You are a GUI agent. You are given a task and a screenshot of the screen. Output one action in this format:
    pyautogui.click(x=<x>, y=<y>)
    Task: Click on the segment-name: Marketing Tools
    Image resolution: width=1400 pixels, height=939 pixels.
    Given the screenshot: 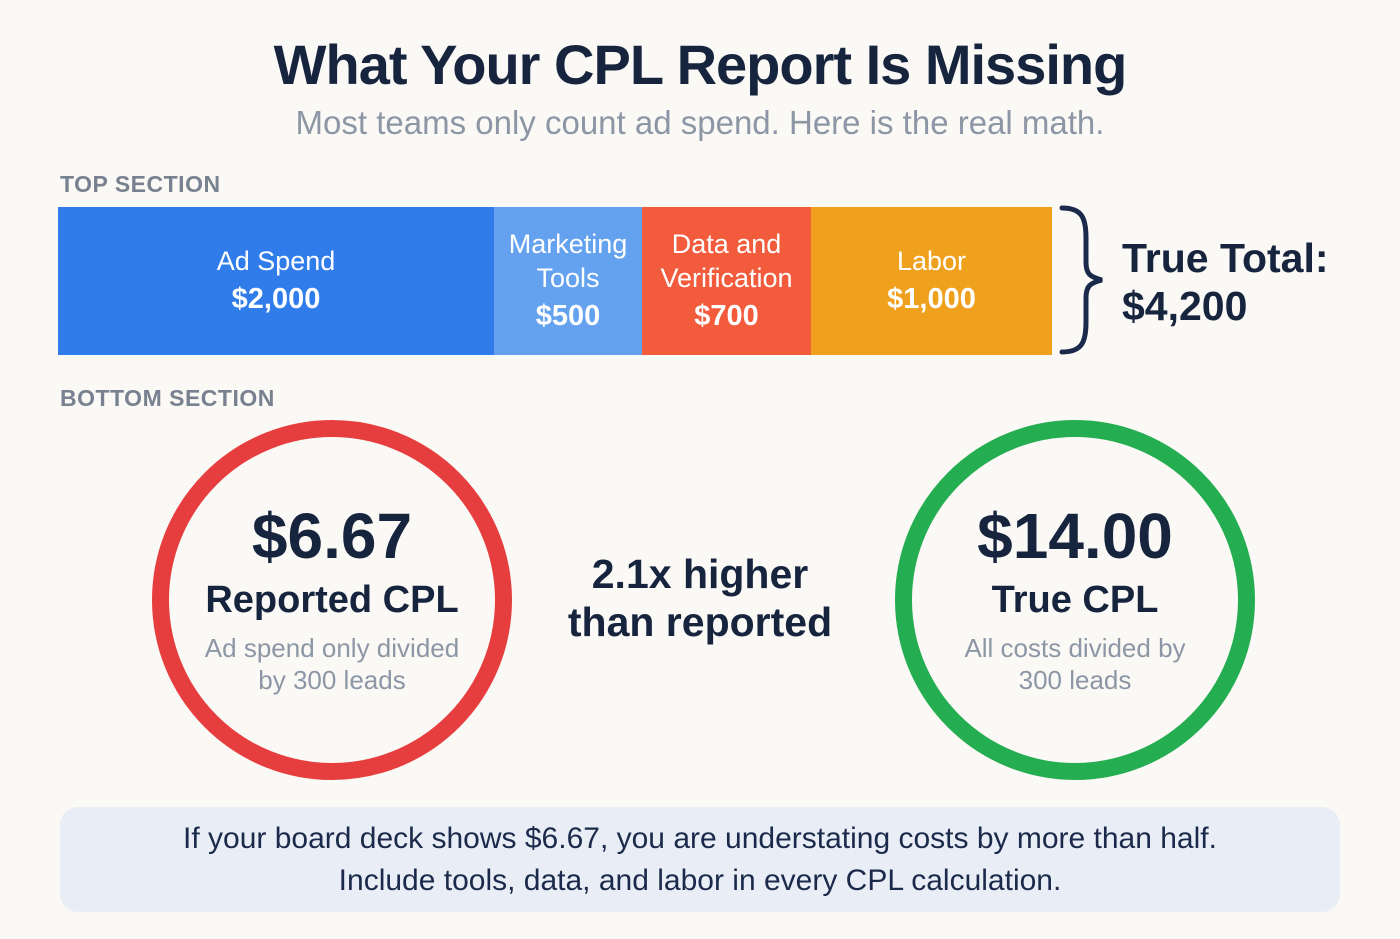 What is the action you would take?
    pyautogui.click(x=568, y=261)
    